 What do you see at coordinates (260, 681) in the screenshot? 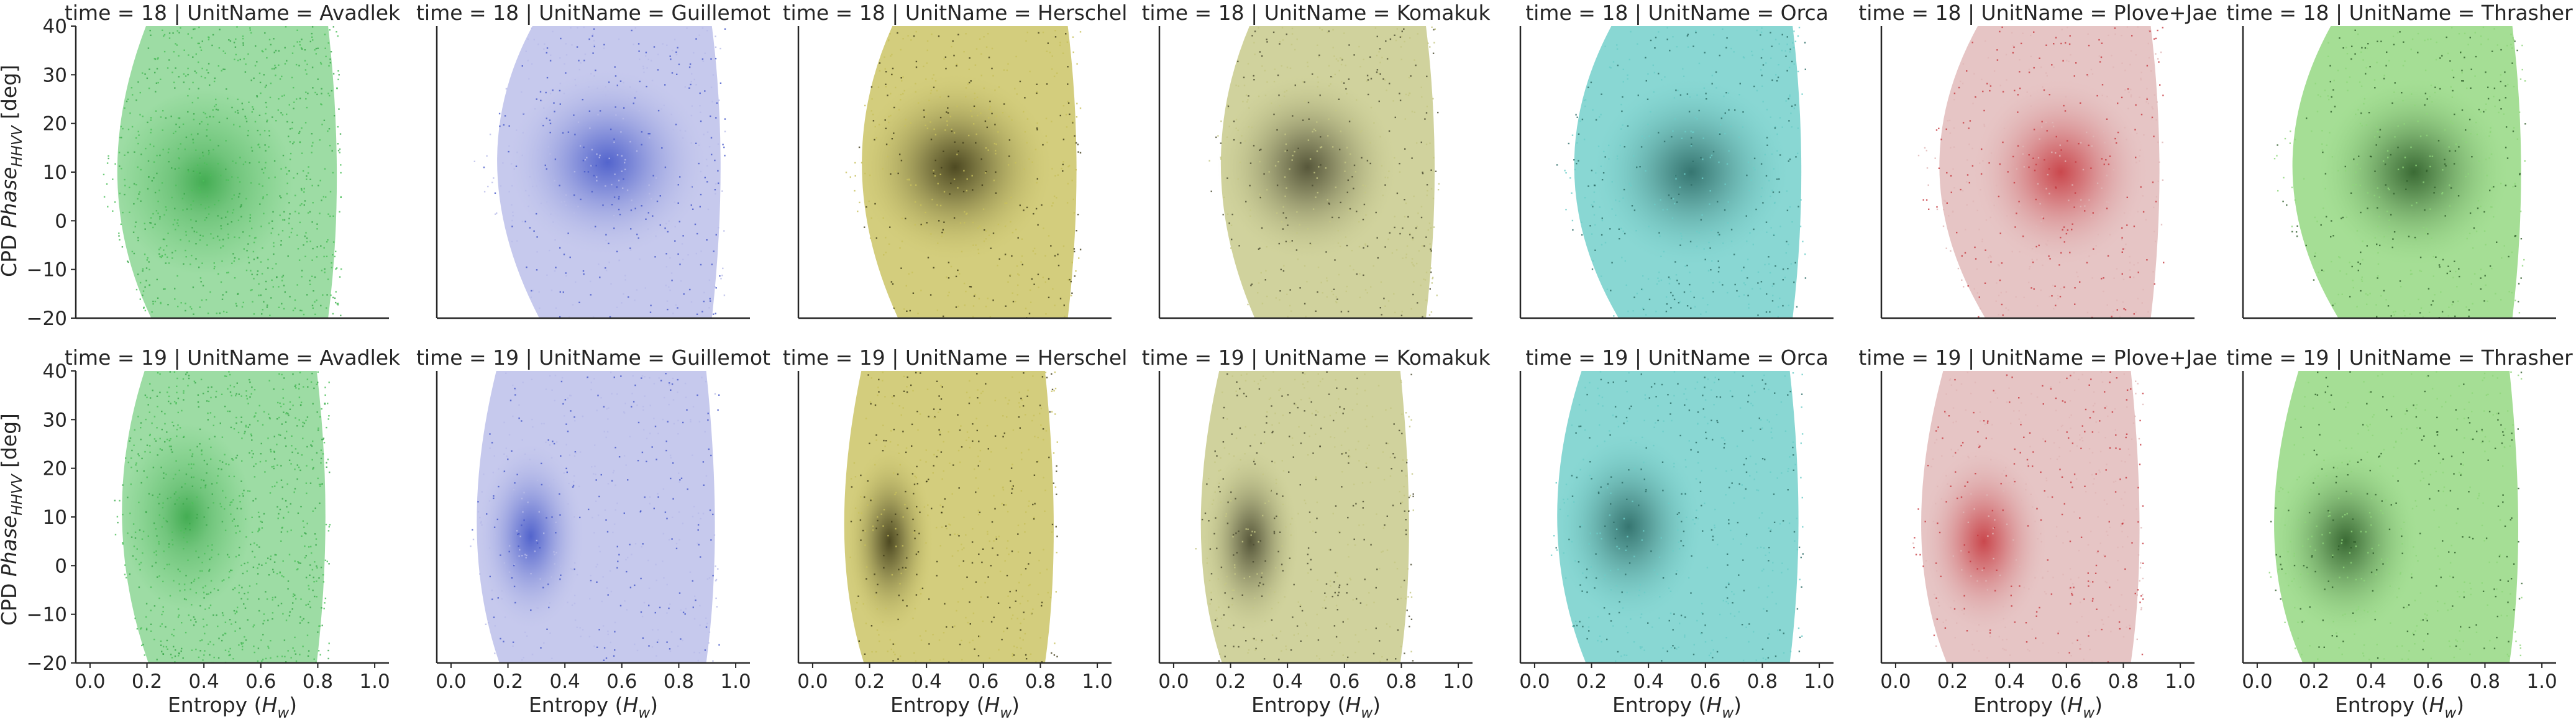
I see `x-tick-label: 0.6` at bounding box center [260, 681].